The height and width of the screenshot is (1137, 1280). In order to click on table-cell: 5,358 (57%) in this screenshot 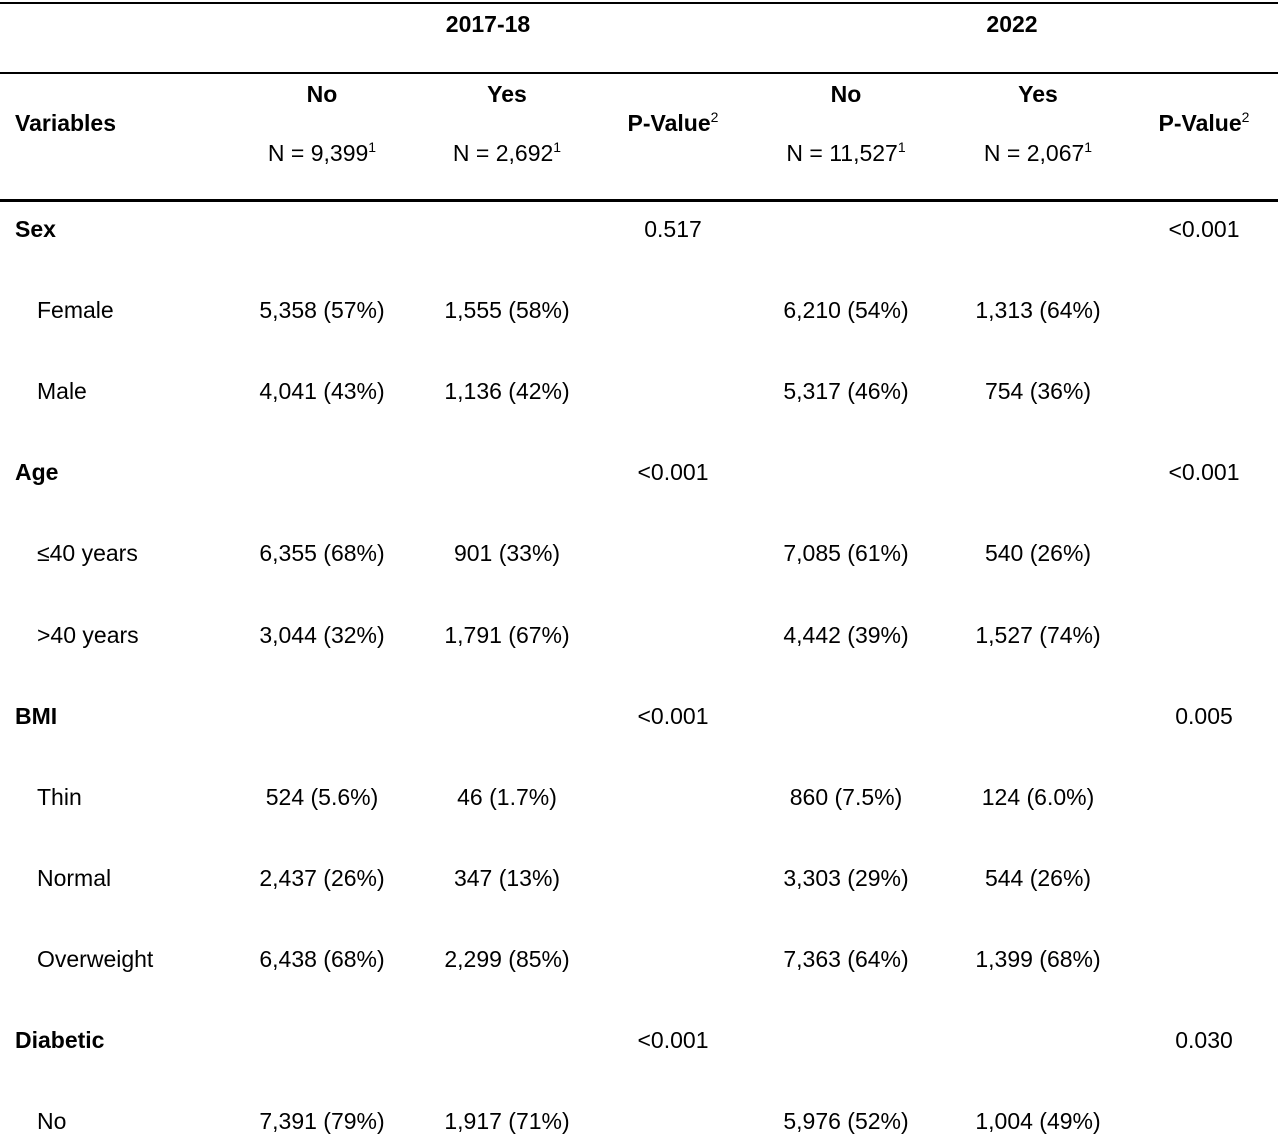, I will do `click(322, 310)`.